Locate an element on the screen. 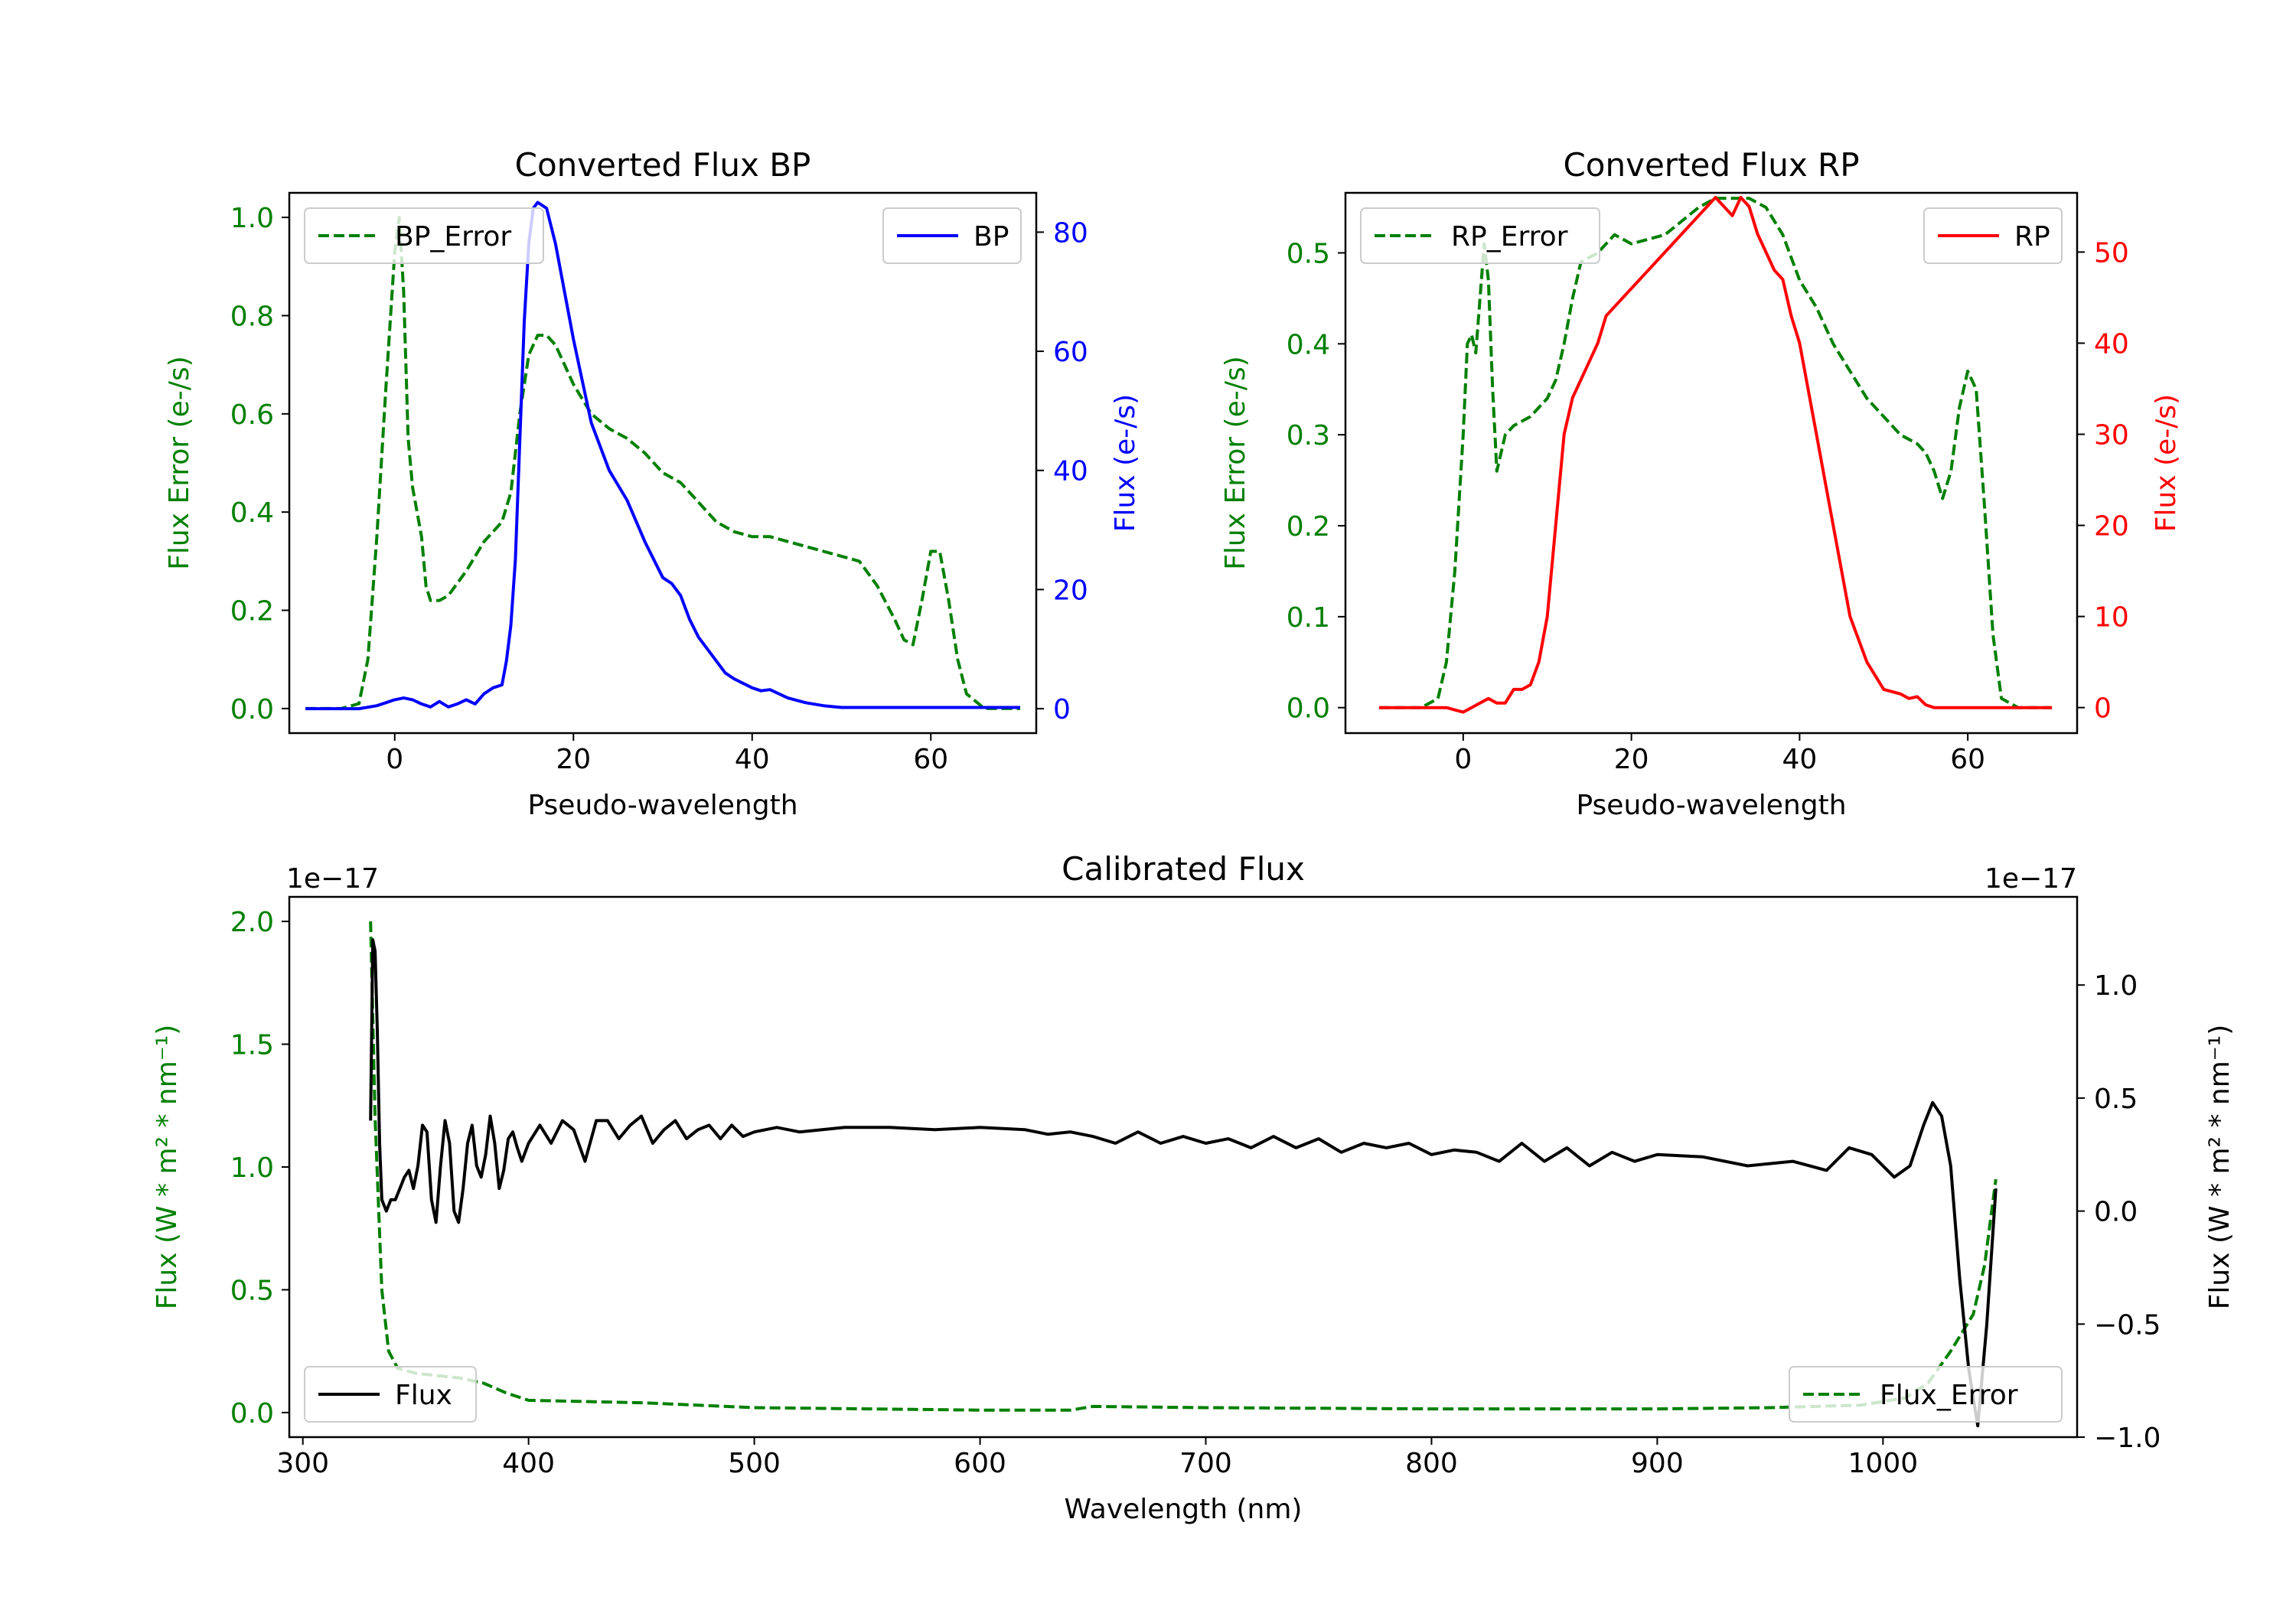 The image size is (2296, 1607). cal-ytick-right-label: 0.5 is located at coordinates (2116, 1099).